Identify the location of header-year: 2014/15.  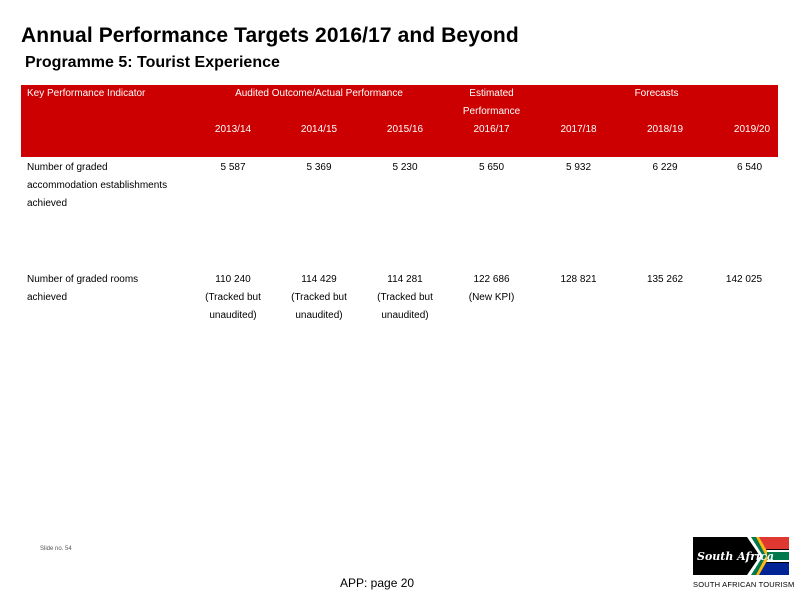
(319, 139).